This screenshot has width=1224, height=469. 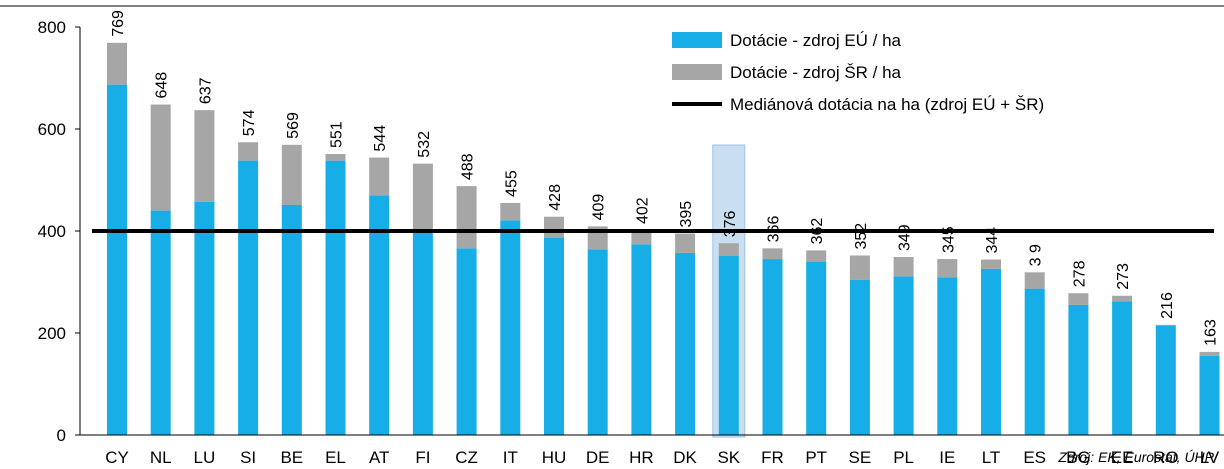 What do you see at coordinates (335, 457) in the screenshot?
I see `x-tick-label: EL` at bounding box center [335, 457].